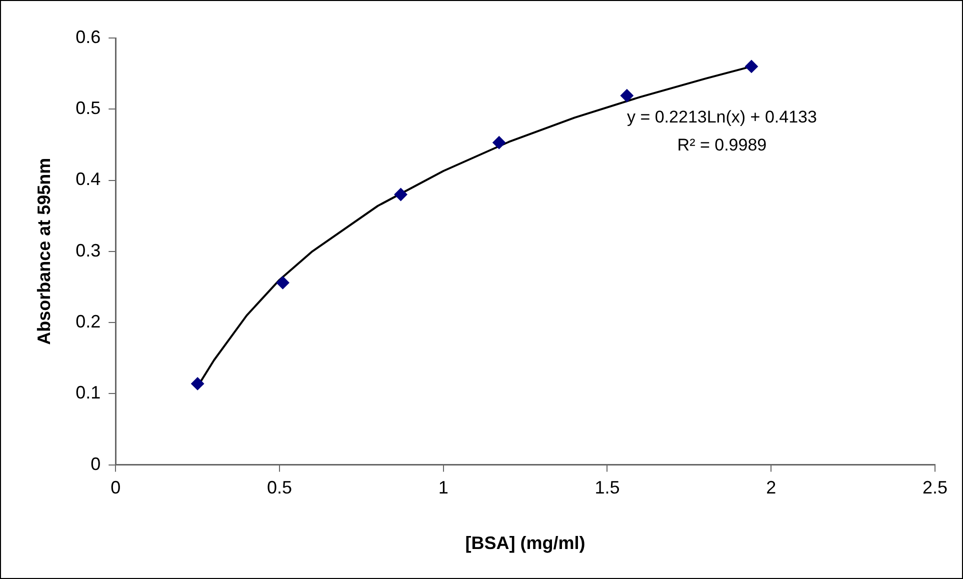 Image resolution: width=963 pixels, height=579 pixels. Describe the element at coordinates (722, 145) in the screenshot. I see `annotation: R² = 0.9989` at that location.